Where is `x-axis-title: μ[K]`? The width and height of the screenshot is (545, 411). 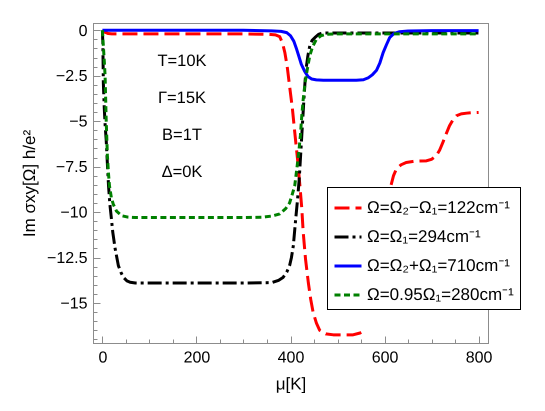 x-axis-title: μ[K] is located at coordinates (291, 384).